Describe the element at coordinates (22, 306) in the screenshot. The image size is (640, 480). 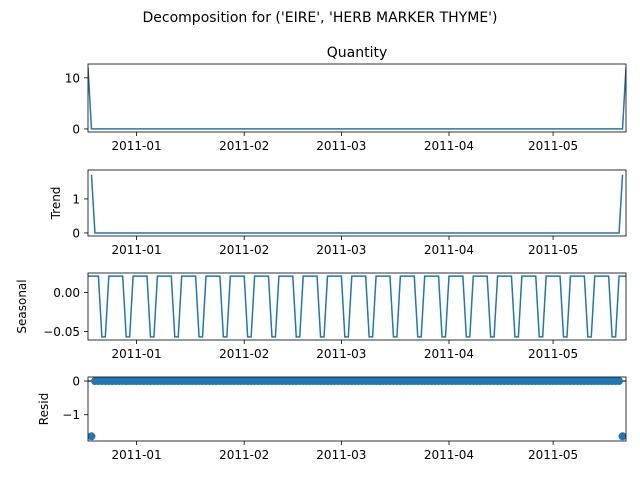
I see `y-axis-label: Seasonal` at that location.